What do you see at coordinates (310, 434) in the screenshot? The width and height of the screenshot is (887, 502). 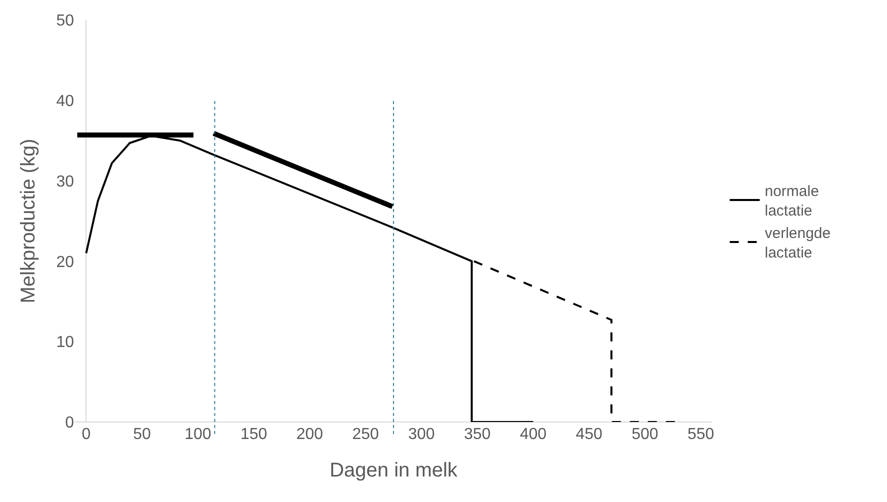 I see `x-tick-label: 200` at bounding box center [310, 434].